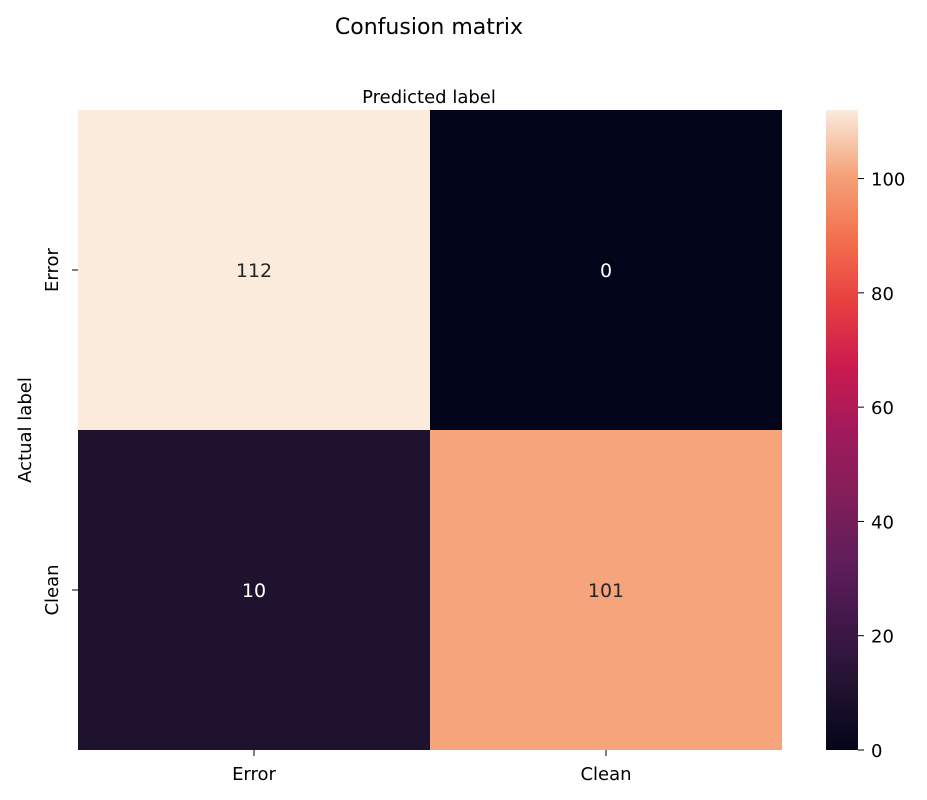 The image size is (927, 800). I want to click on y-axis-label: Actual label, so click(25, 430).